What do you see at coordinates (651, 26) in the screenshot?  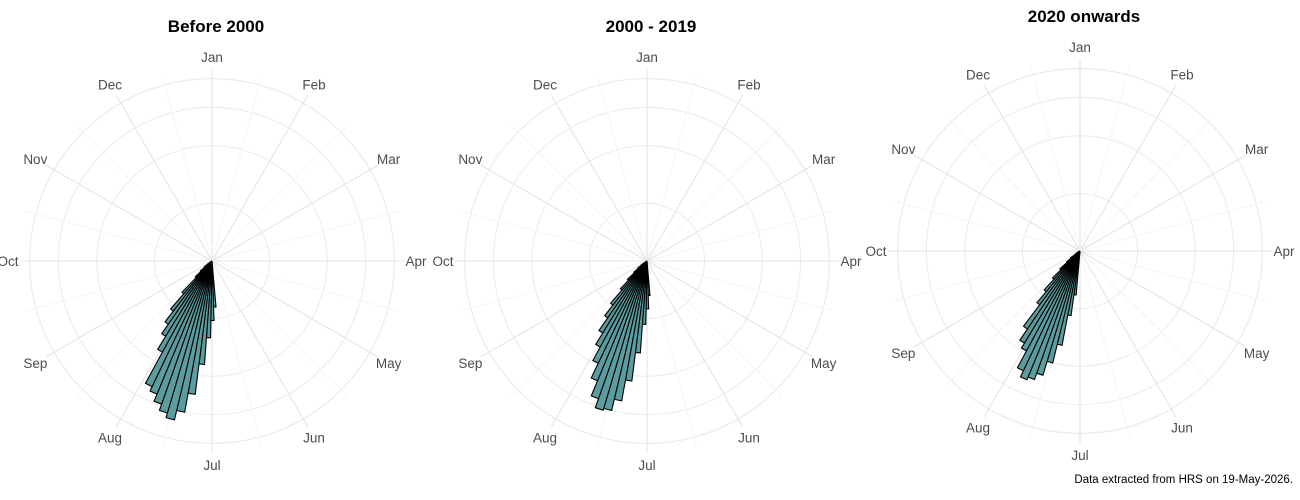 I see `chart-title: 2000 - 2019` at bounding box center [651, 26].